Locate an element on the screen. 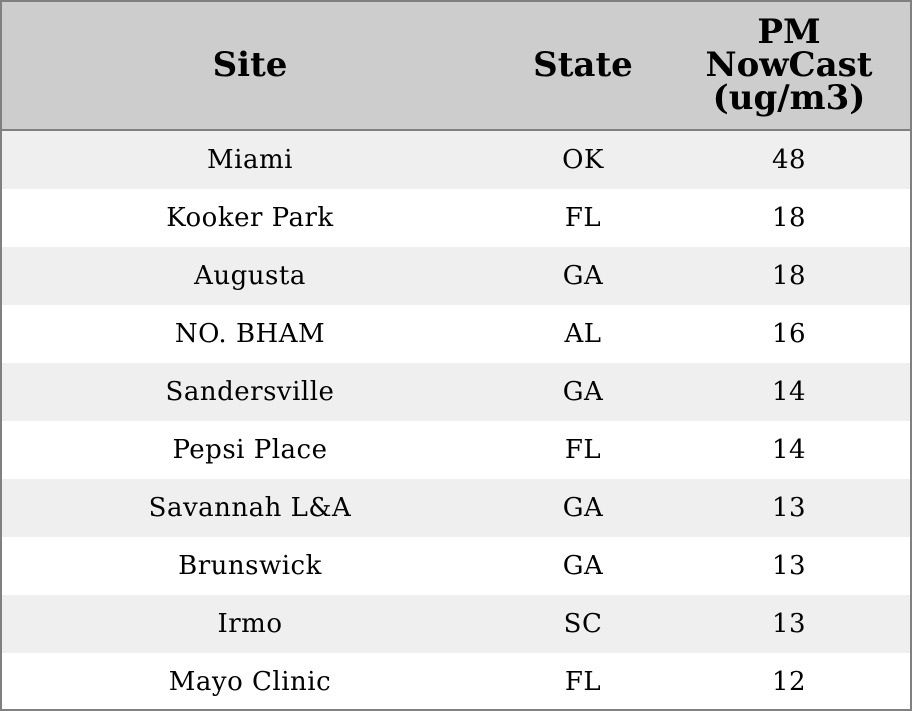  cell-site: Savannah L&A is located at coordinates (250, 508).